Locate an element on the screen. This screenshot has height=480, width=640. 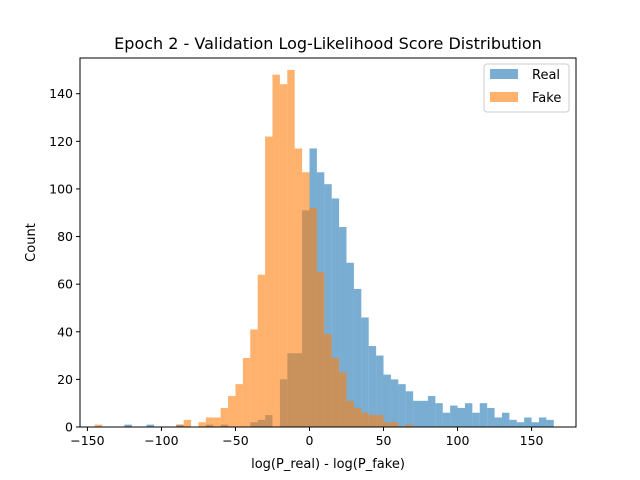
x-axis: −150 −100 −50 0 50 100 150 is located at coordinates (307, 437).